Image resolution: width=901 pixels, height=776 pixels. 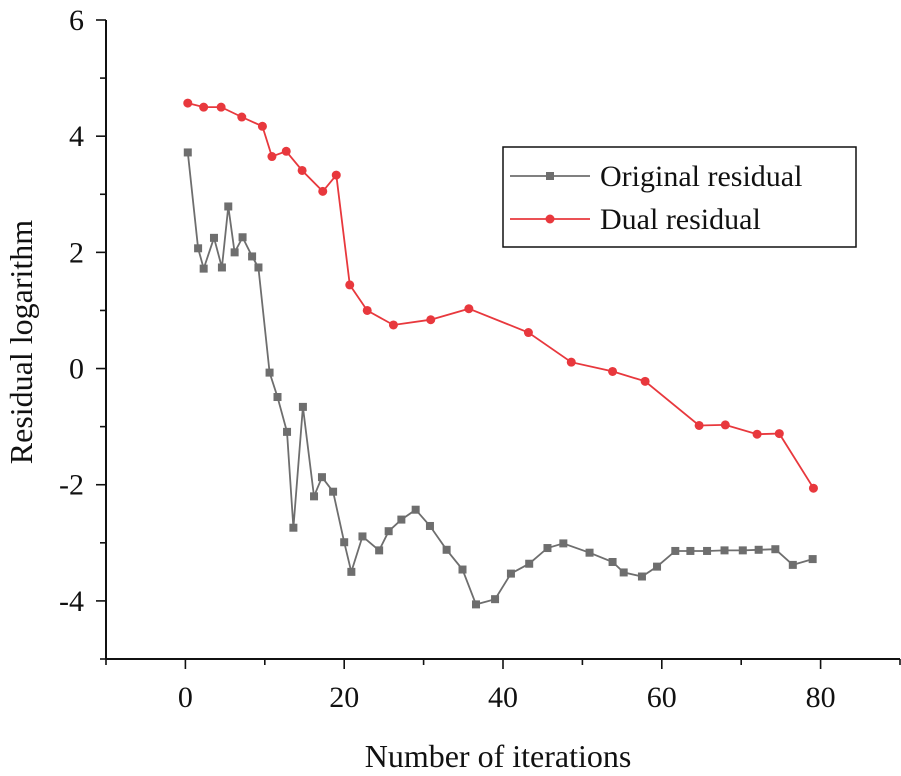 What do you see at coordinates (701, 176) in the screenshot?
I see `legend-label-original: Original residual` at bounding box center [701, 176].